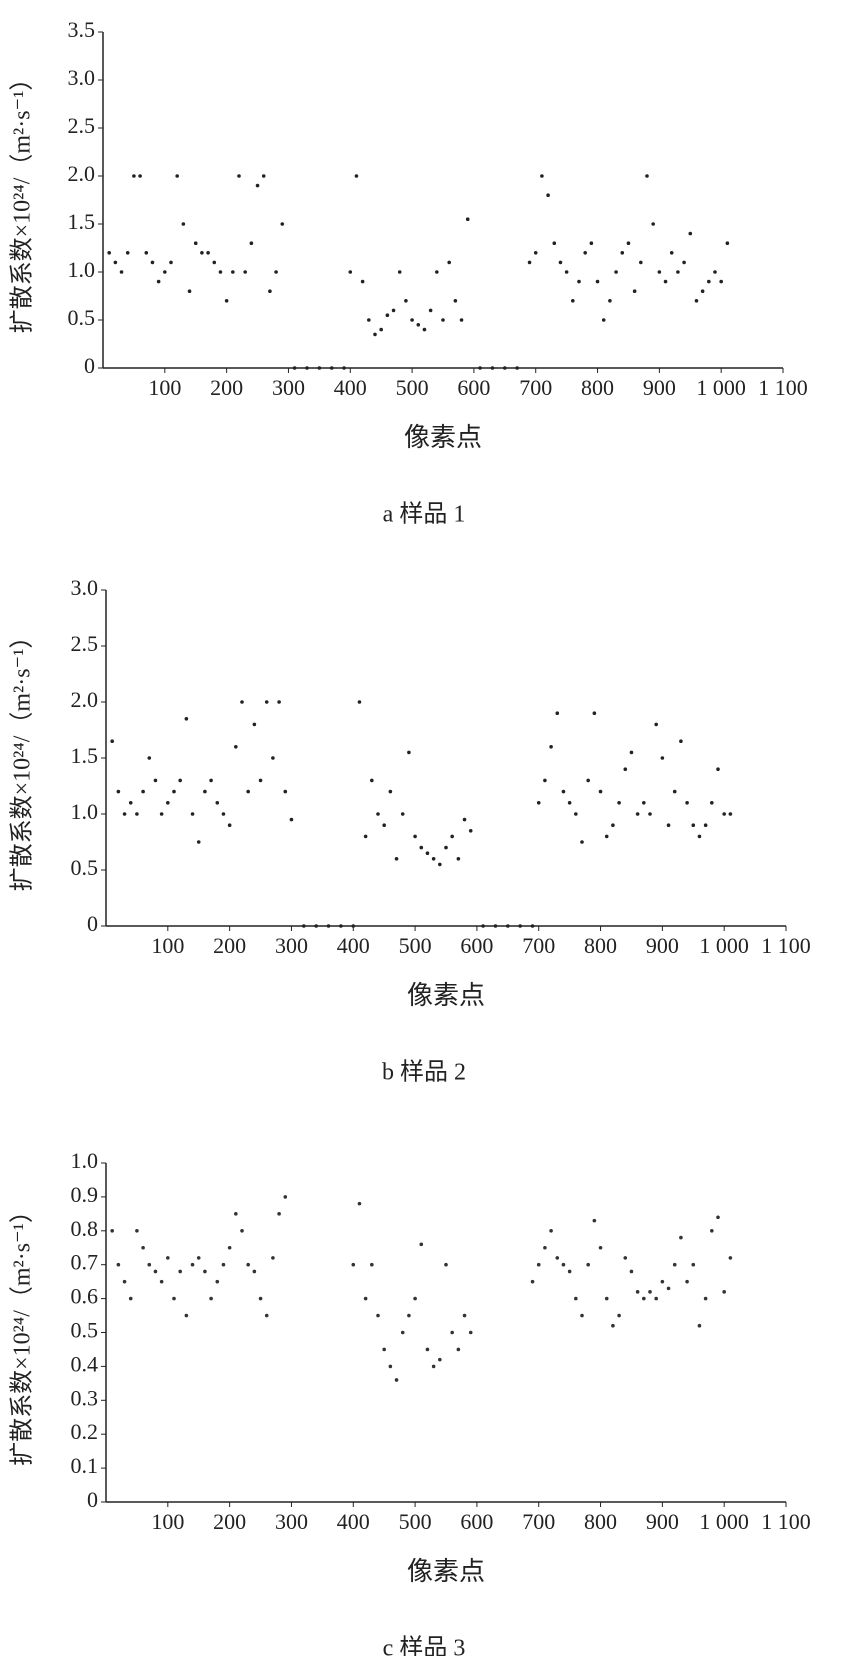  I want to click on y-tick-label: 3.0, so click(82, 77).